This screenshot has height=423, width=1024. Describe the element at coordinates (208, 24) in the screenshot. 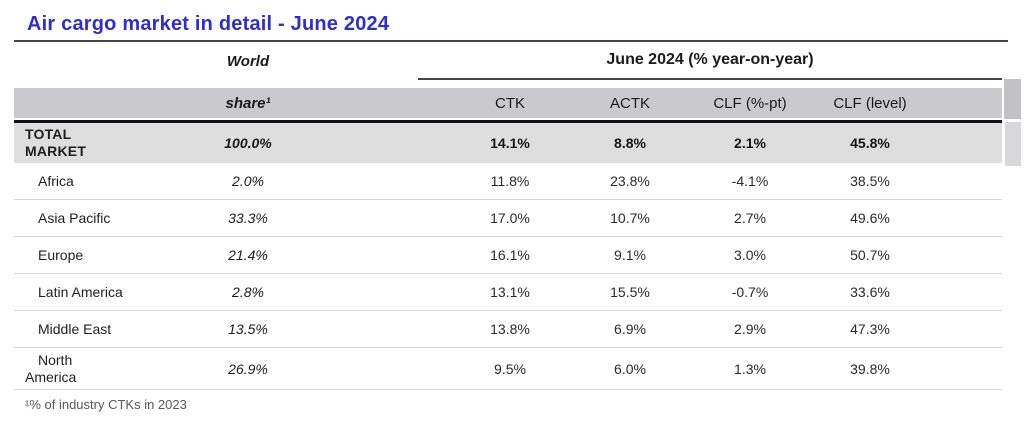

I see `page-title: Air cargo market in detail - June 2024` at that location.